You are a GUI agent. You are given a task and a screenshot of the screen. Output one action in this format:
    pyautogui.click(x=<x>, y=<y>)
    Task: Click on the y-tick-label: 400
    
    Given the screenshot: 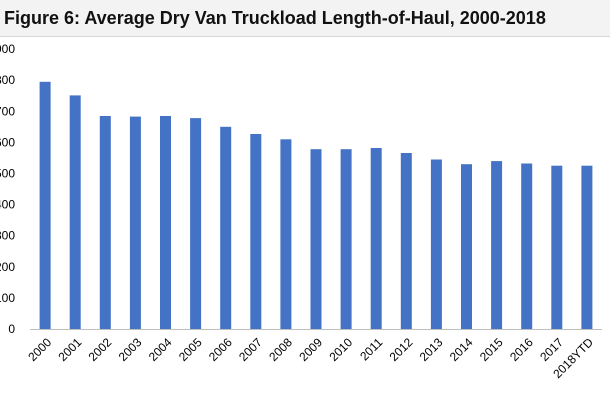 What is the action you would take?
    pyautogui.click(x=7, y=205)
    